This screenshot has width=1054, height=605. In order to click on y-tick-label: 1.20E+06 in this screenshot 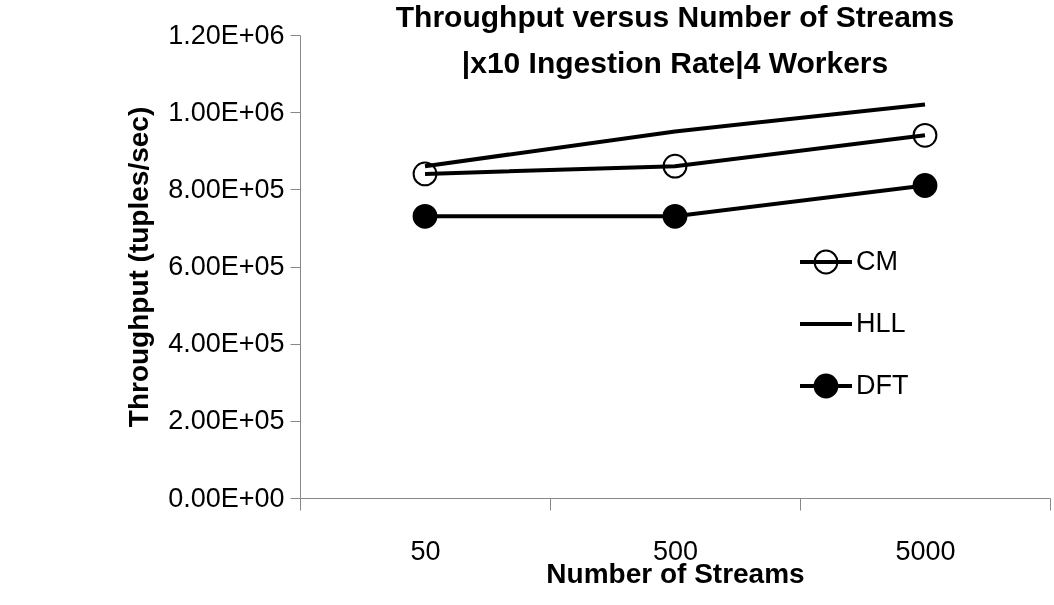, I will do `click(226, 34)`.